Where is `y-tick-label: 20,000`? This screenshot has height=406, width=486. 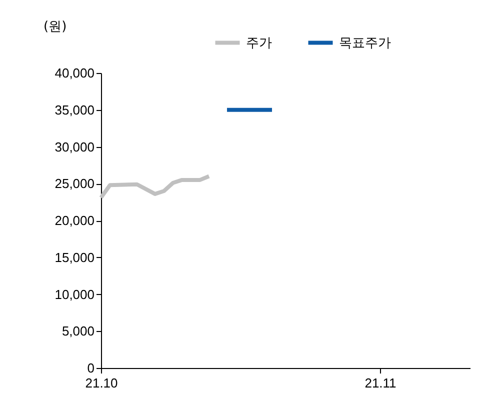 y-tick-label: 20,000 is located at coordinates (74, 220).